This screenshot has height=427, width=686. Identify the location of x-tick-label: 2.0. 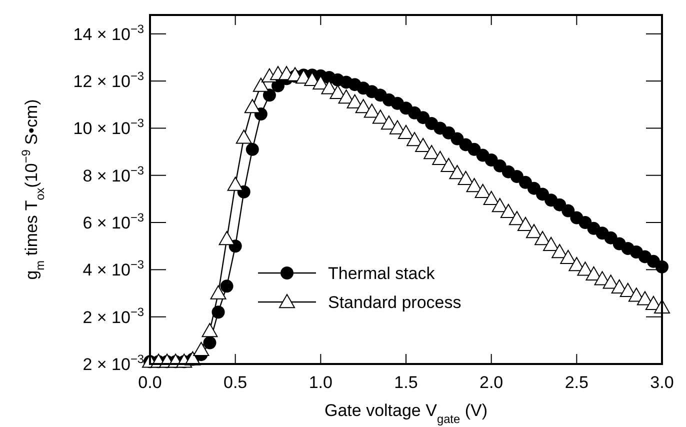
(492, 382).